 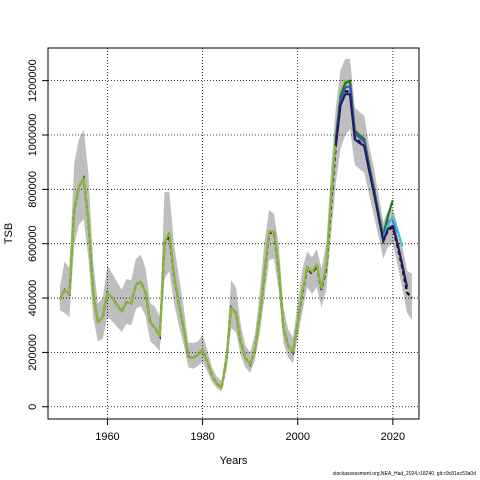 What do you see at coordinates (33, 407) in the screenshot?
I see `y-tick-label: 0` at bounding box center [33, 407].